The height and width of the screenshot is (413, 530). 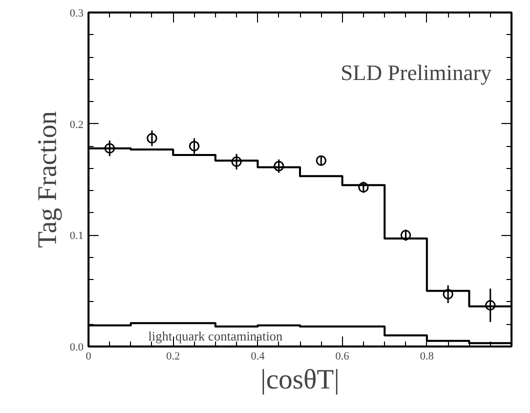 What do you see at coordinates (47, 179) in the screenshot?
I see `y-axis-title: Tag Fraction` at bounding box center [47, 179].